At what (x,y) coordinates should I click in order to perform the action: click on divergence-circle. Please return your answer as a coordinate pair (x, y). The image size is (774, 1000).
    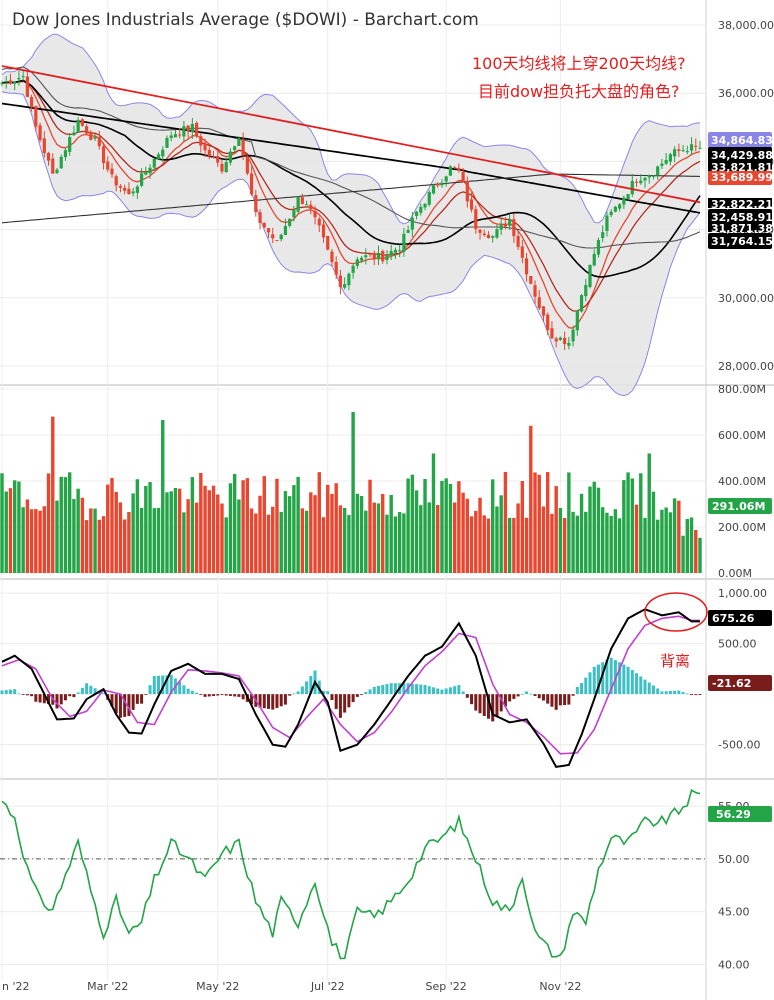
    Looking at the image, I should click on (676, 612).